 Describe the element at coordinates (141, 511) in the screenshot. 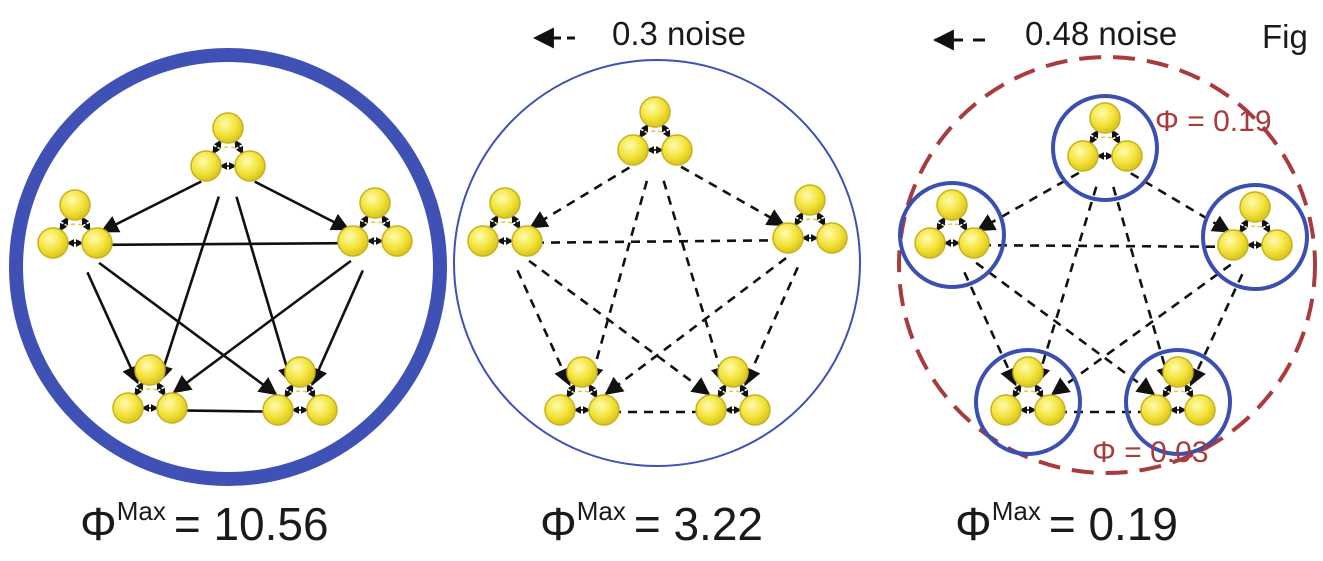

I see `caption-left-sup: Max` at that location.